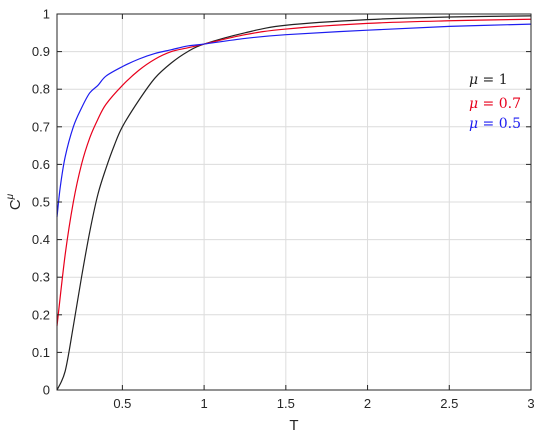 The width and height of the screenshot is (550, 441). Describe the element at coordinates (293, 425) in the screenshot. I see `x-axis-label: T` at that location.